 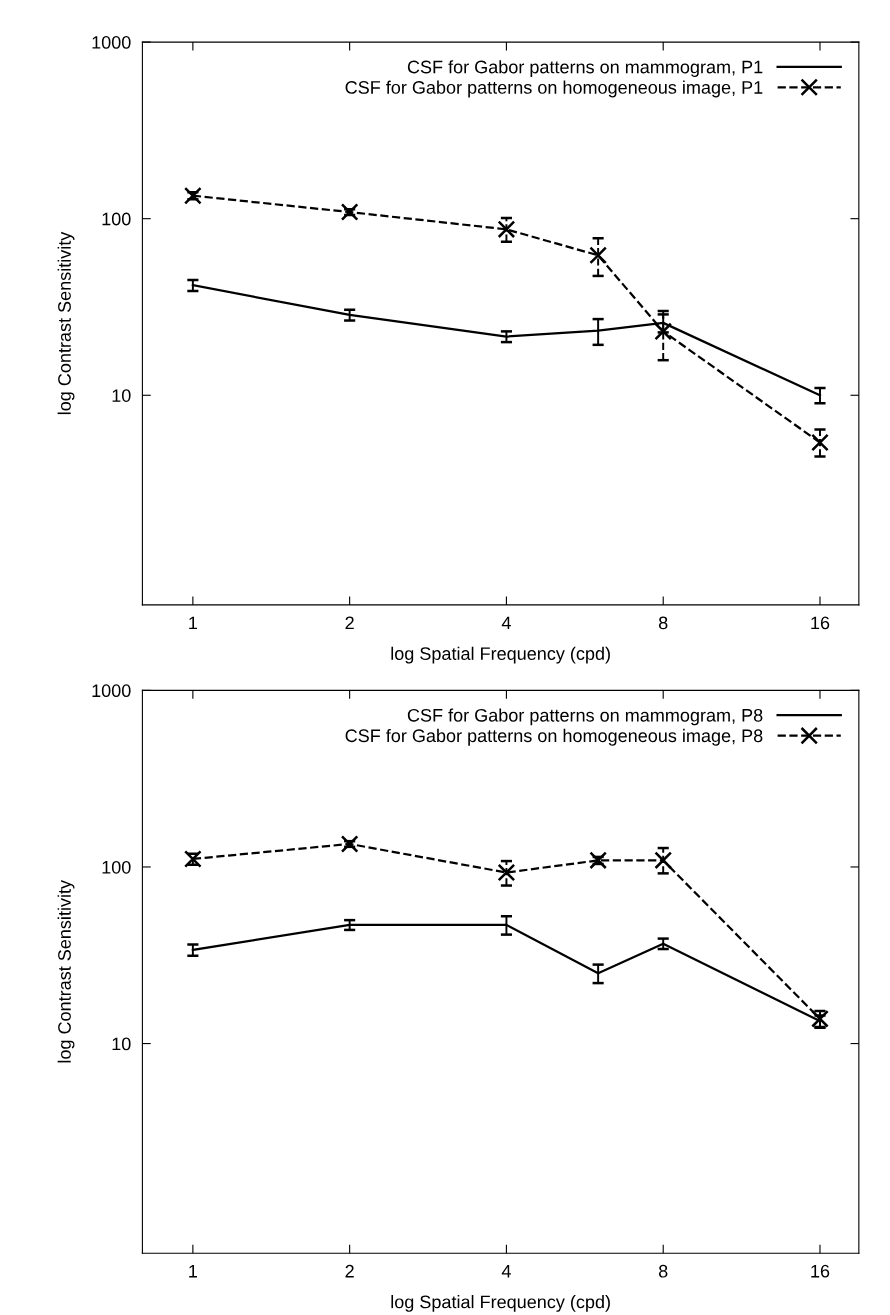 I want to click on legend-label: CSF for Gabor patterns on mammogram, P1, so click(x=585, y=68).